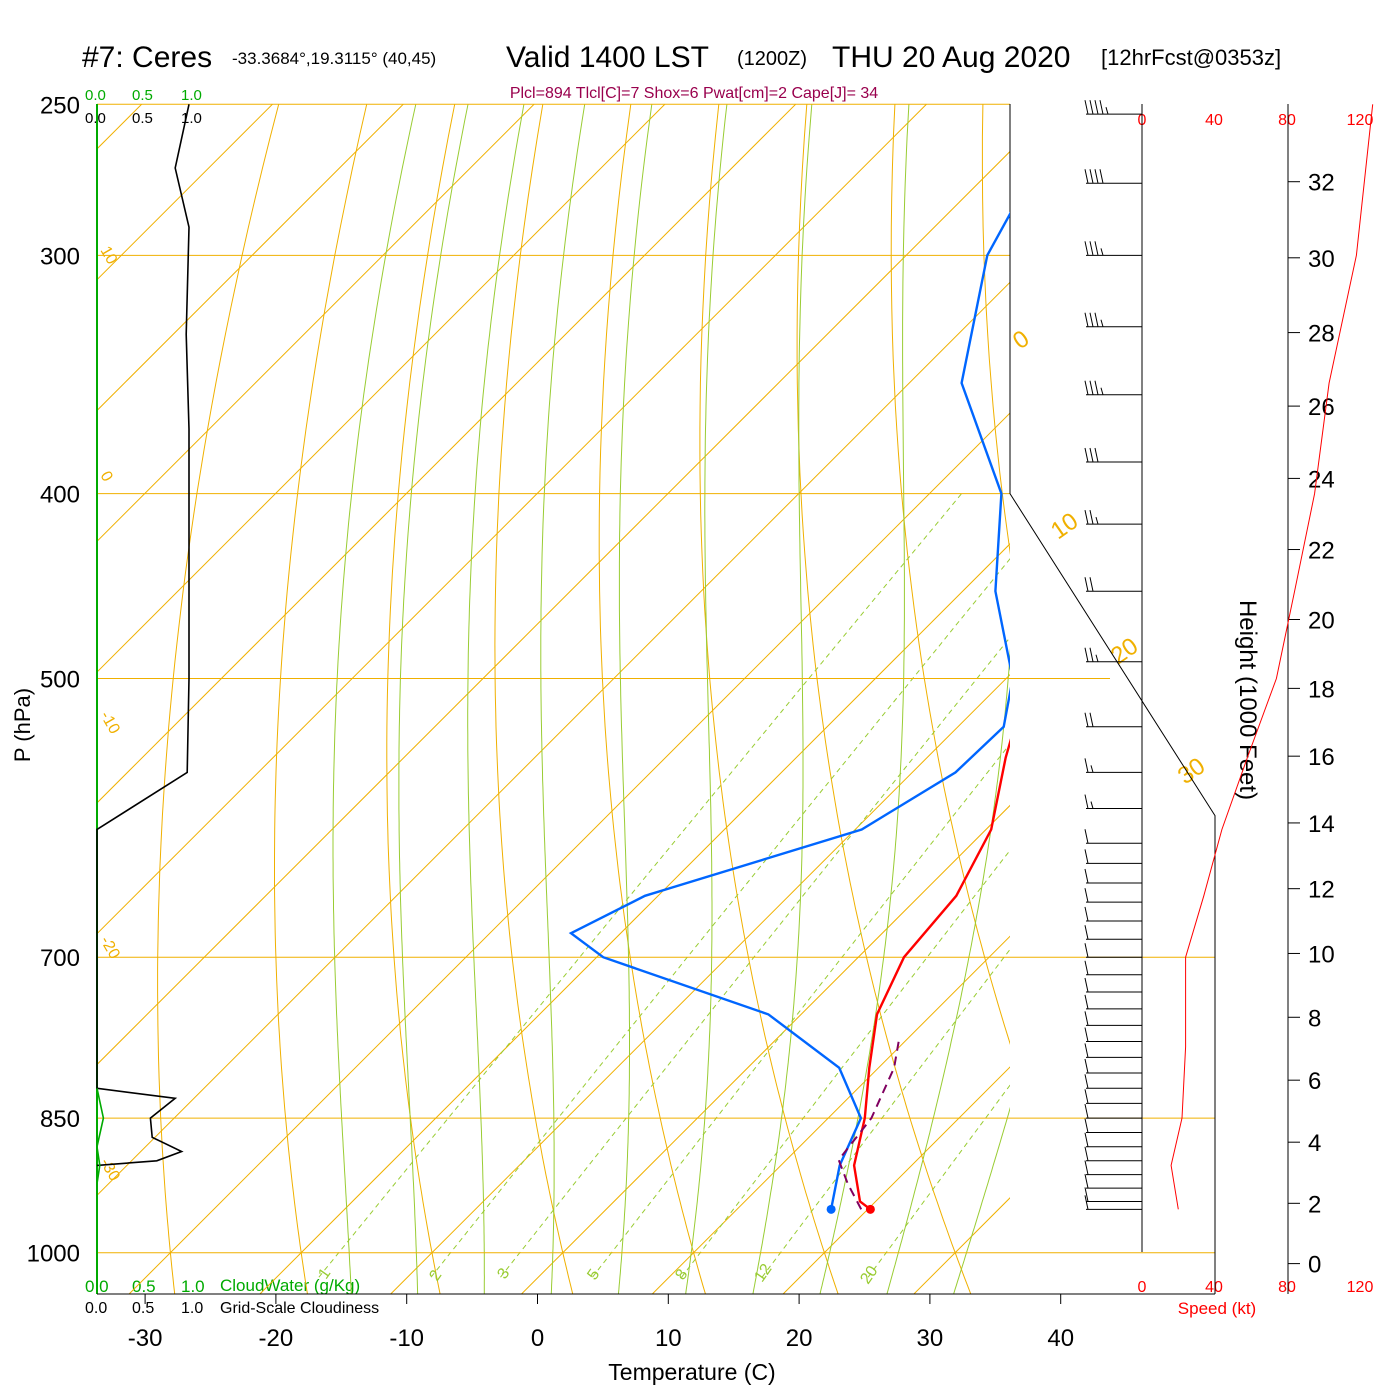  What do you see at coordinates (96, 1308) in the screenshot?
I see `cl-tick-bot-0: 0.0` at bounding box center [96, 1308].